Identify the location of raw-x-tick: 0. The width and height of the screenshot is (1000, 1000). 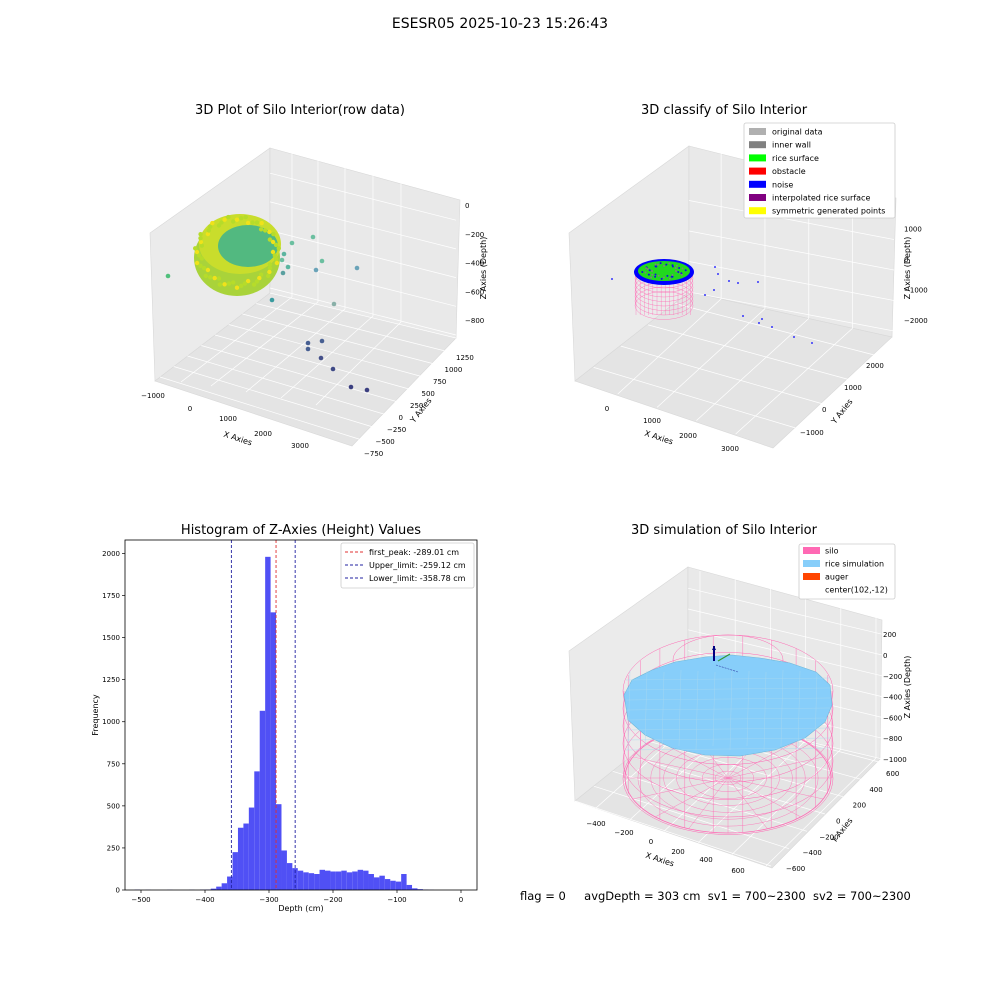
(190, 409).